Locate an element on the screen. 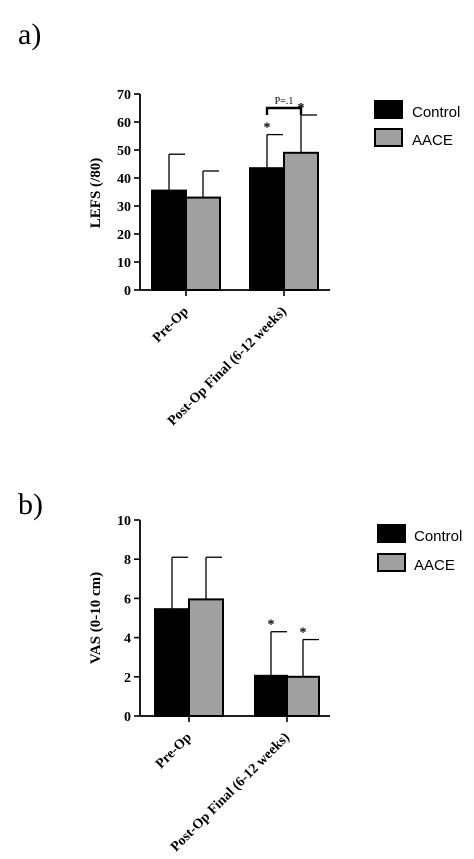 Image resolution: width=474 pixels, height=859 pixels. comparison-bracket is located at coordinates (284, 110).